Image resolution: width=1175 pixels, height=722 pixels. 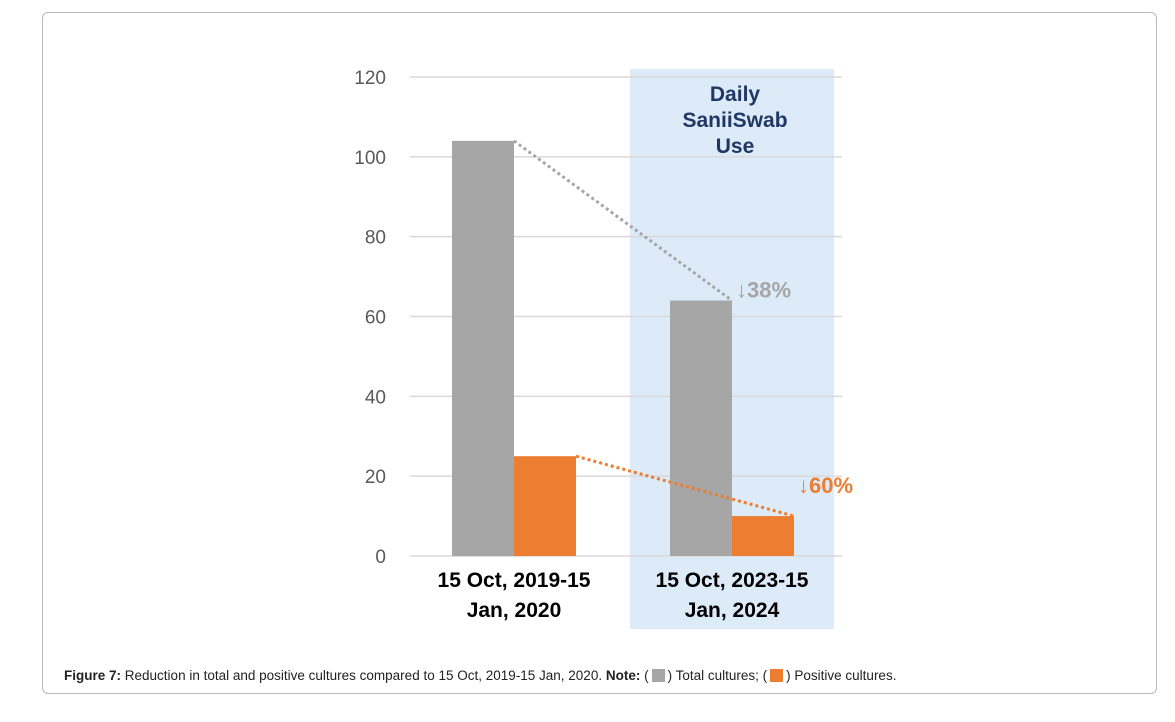 I want to click on y-tick-label: 40, so click(x=375, y=397).